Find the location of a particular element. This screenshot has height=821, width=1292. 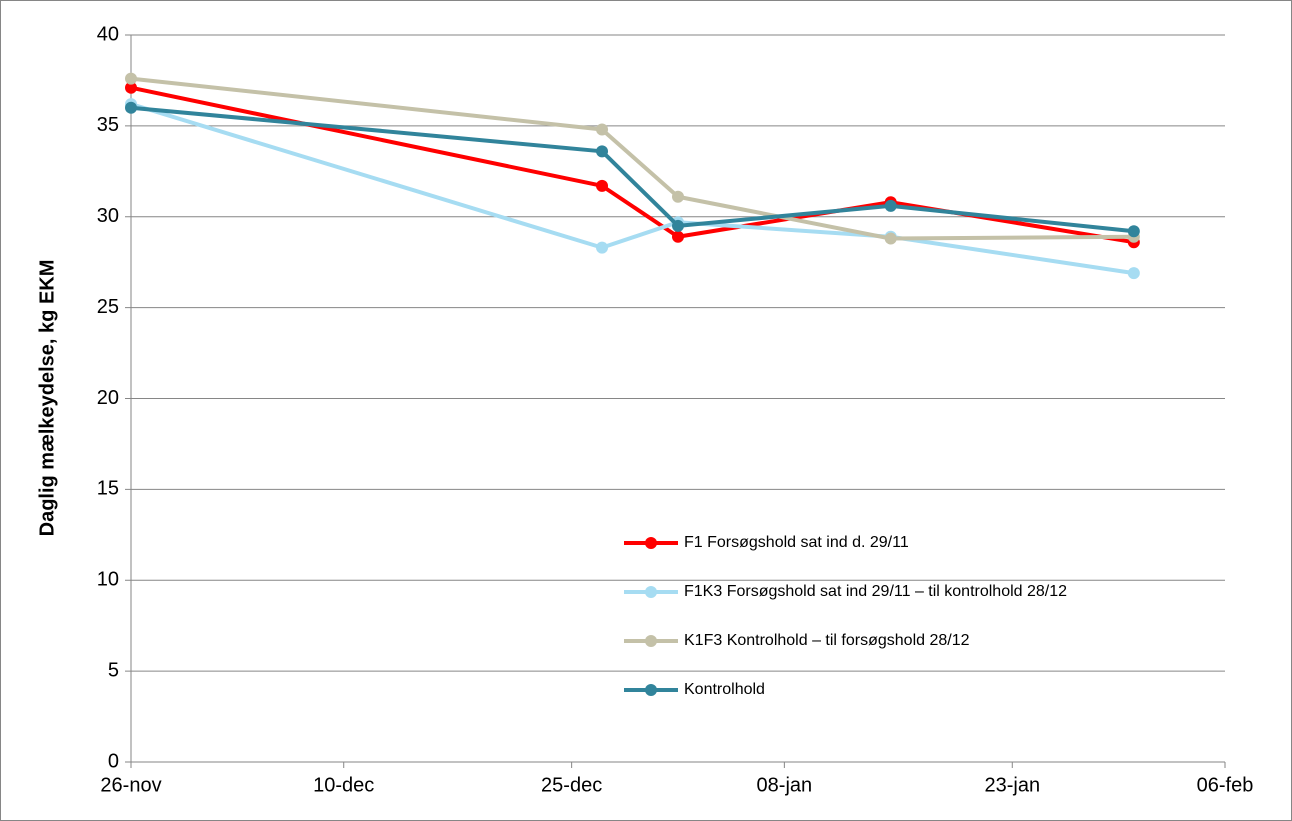

y-tick-label: 40 is located at coordinates (108, 34).